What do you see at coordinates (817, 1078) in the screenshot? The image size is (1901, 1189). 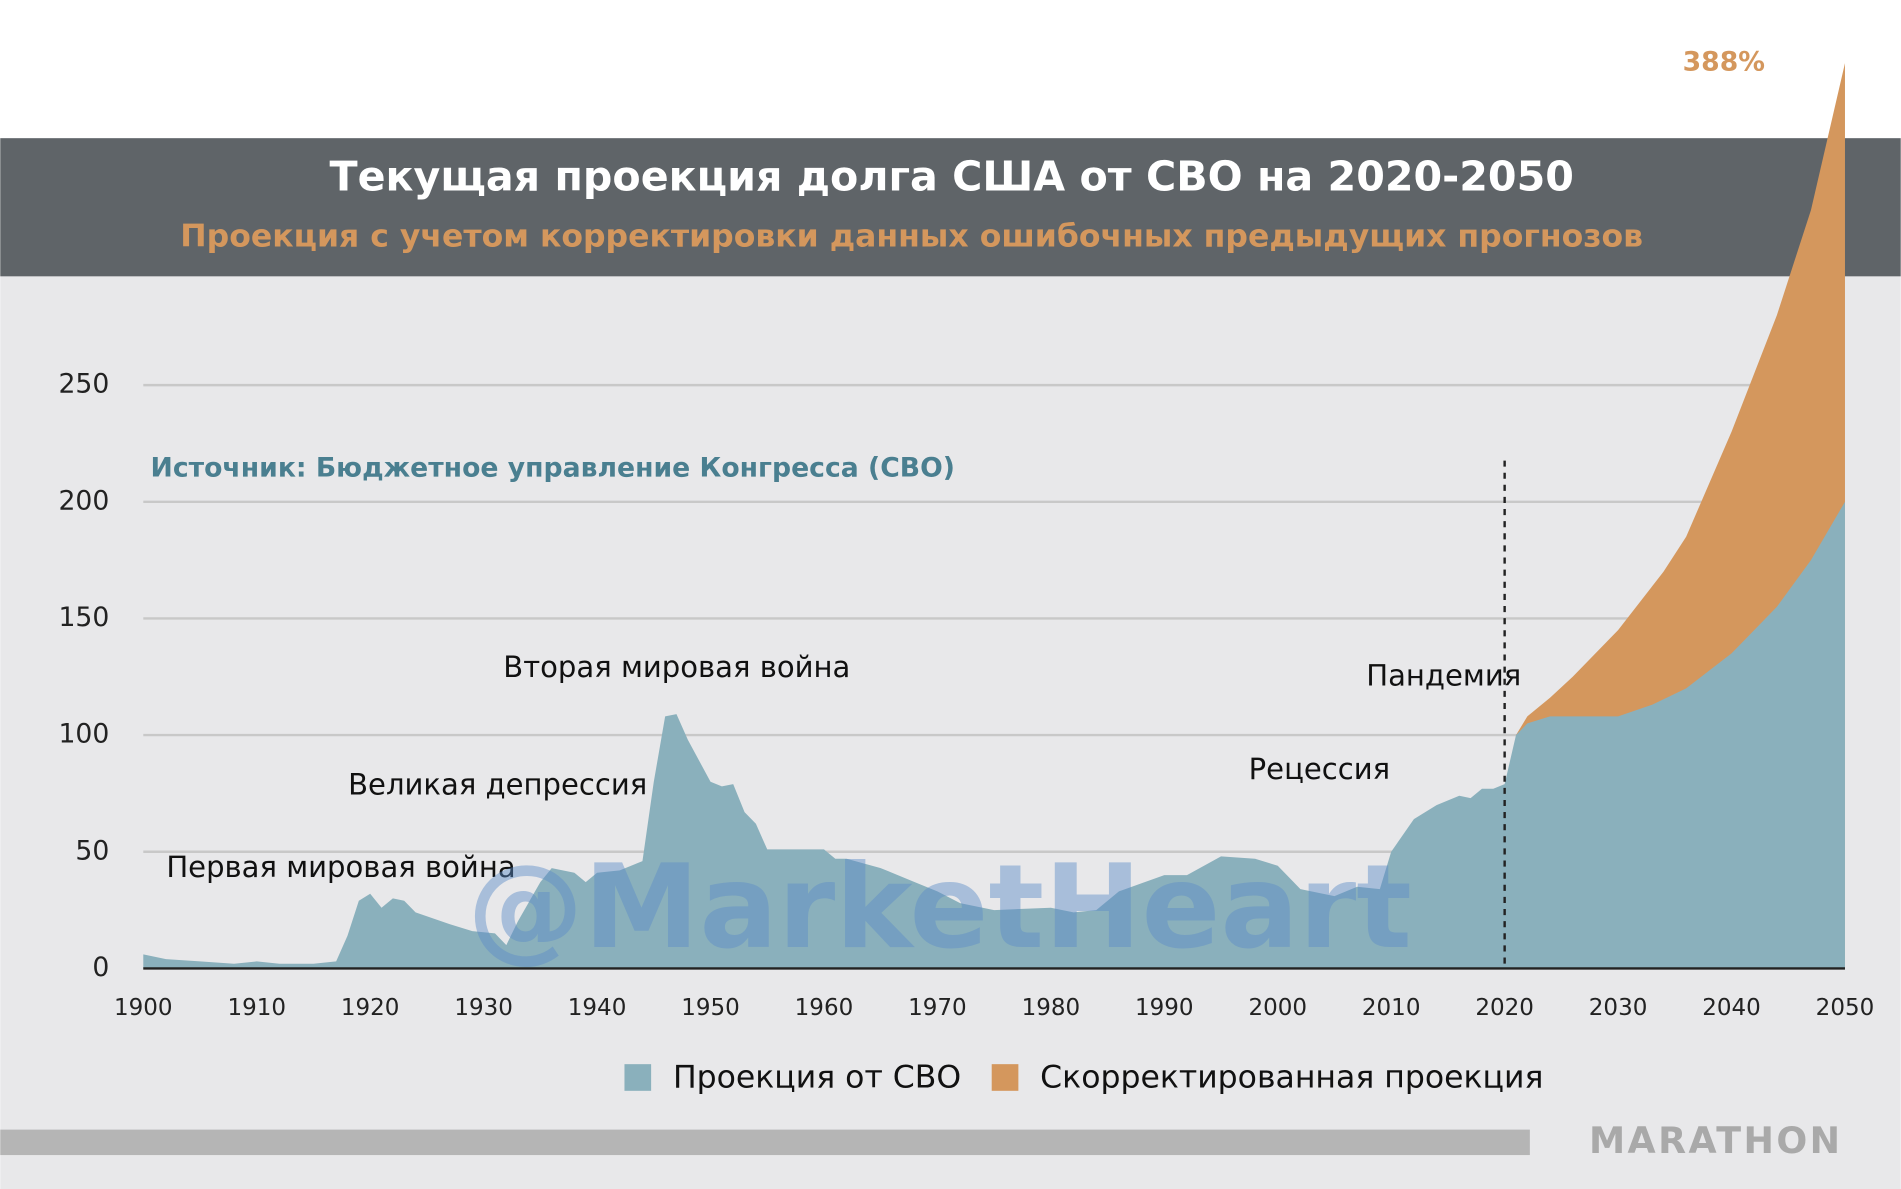 I see `legend-label: Проекция от СВО` at bounding box center [817, 1078].